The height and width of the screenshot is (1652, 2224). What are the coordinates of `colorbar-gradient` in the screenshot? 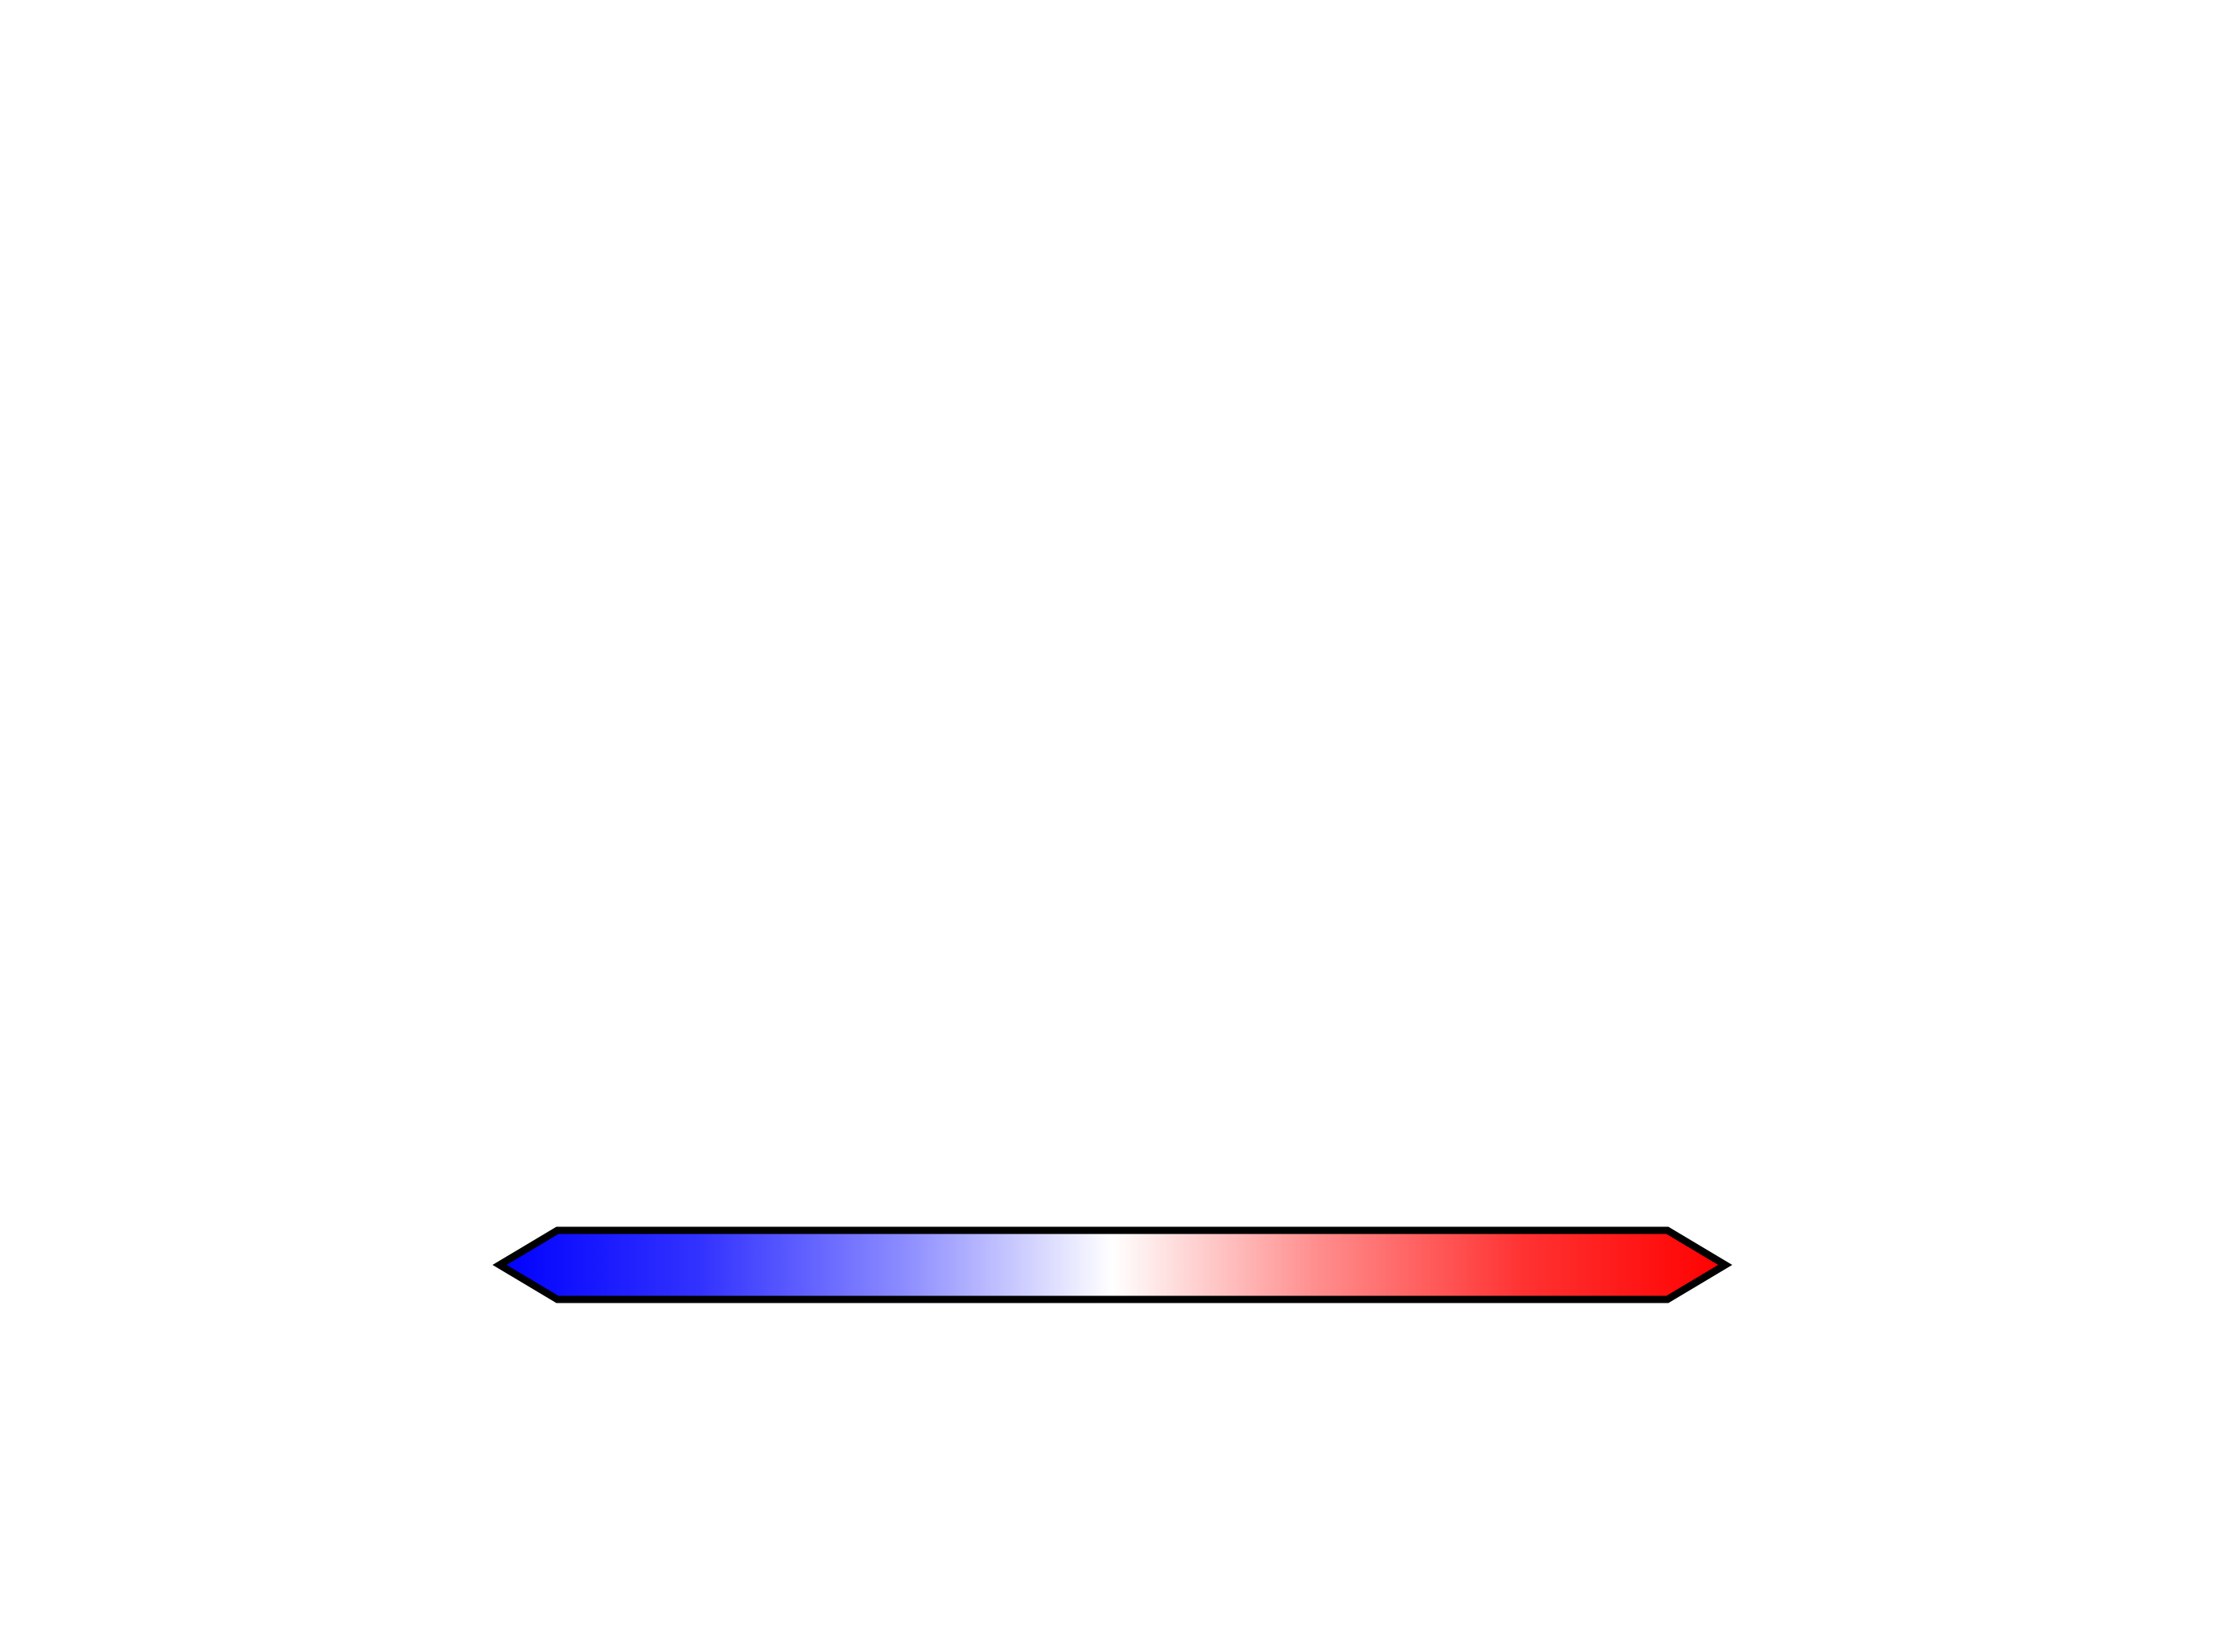 It's located at (1112, 1264).